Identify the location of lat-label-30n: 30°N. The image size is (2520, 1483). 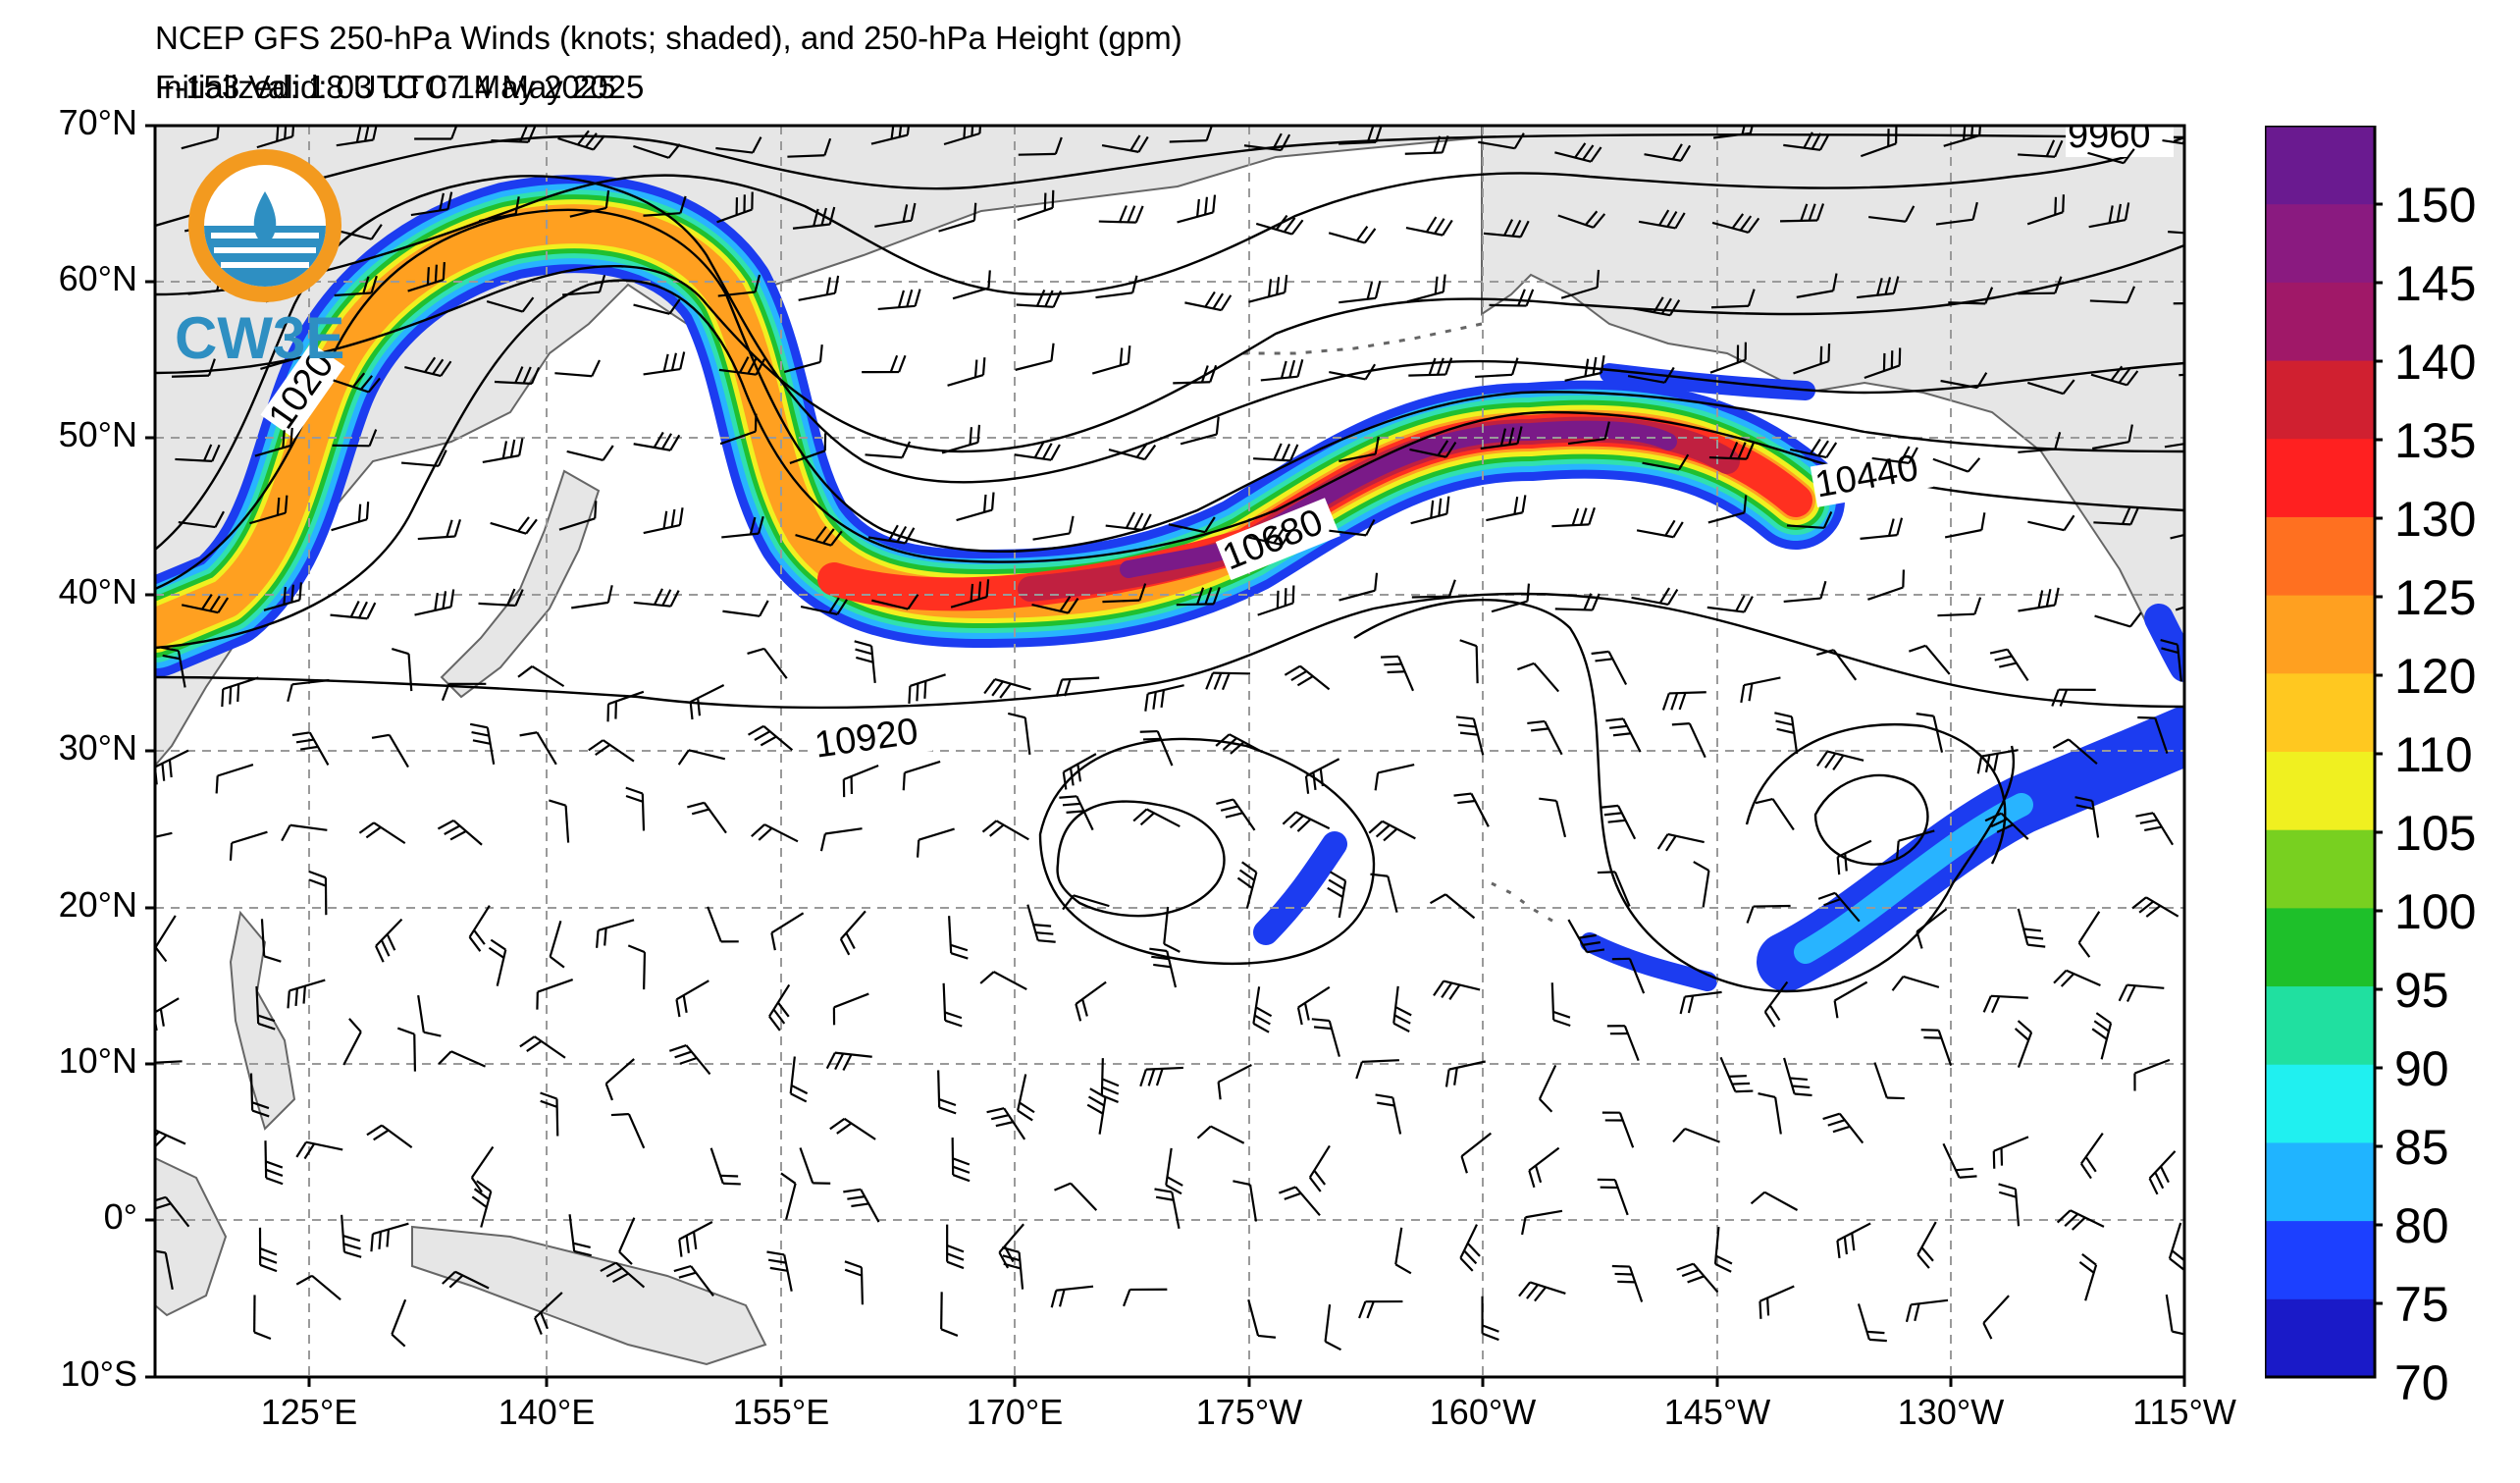
(97, 748).